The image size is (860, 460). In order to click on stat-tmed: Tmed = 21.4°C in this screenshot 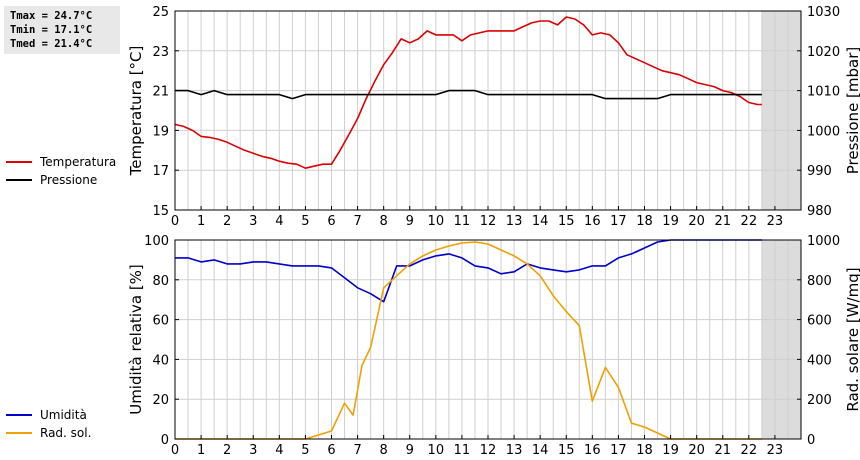, I will do `click(51, 44)`.